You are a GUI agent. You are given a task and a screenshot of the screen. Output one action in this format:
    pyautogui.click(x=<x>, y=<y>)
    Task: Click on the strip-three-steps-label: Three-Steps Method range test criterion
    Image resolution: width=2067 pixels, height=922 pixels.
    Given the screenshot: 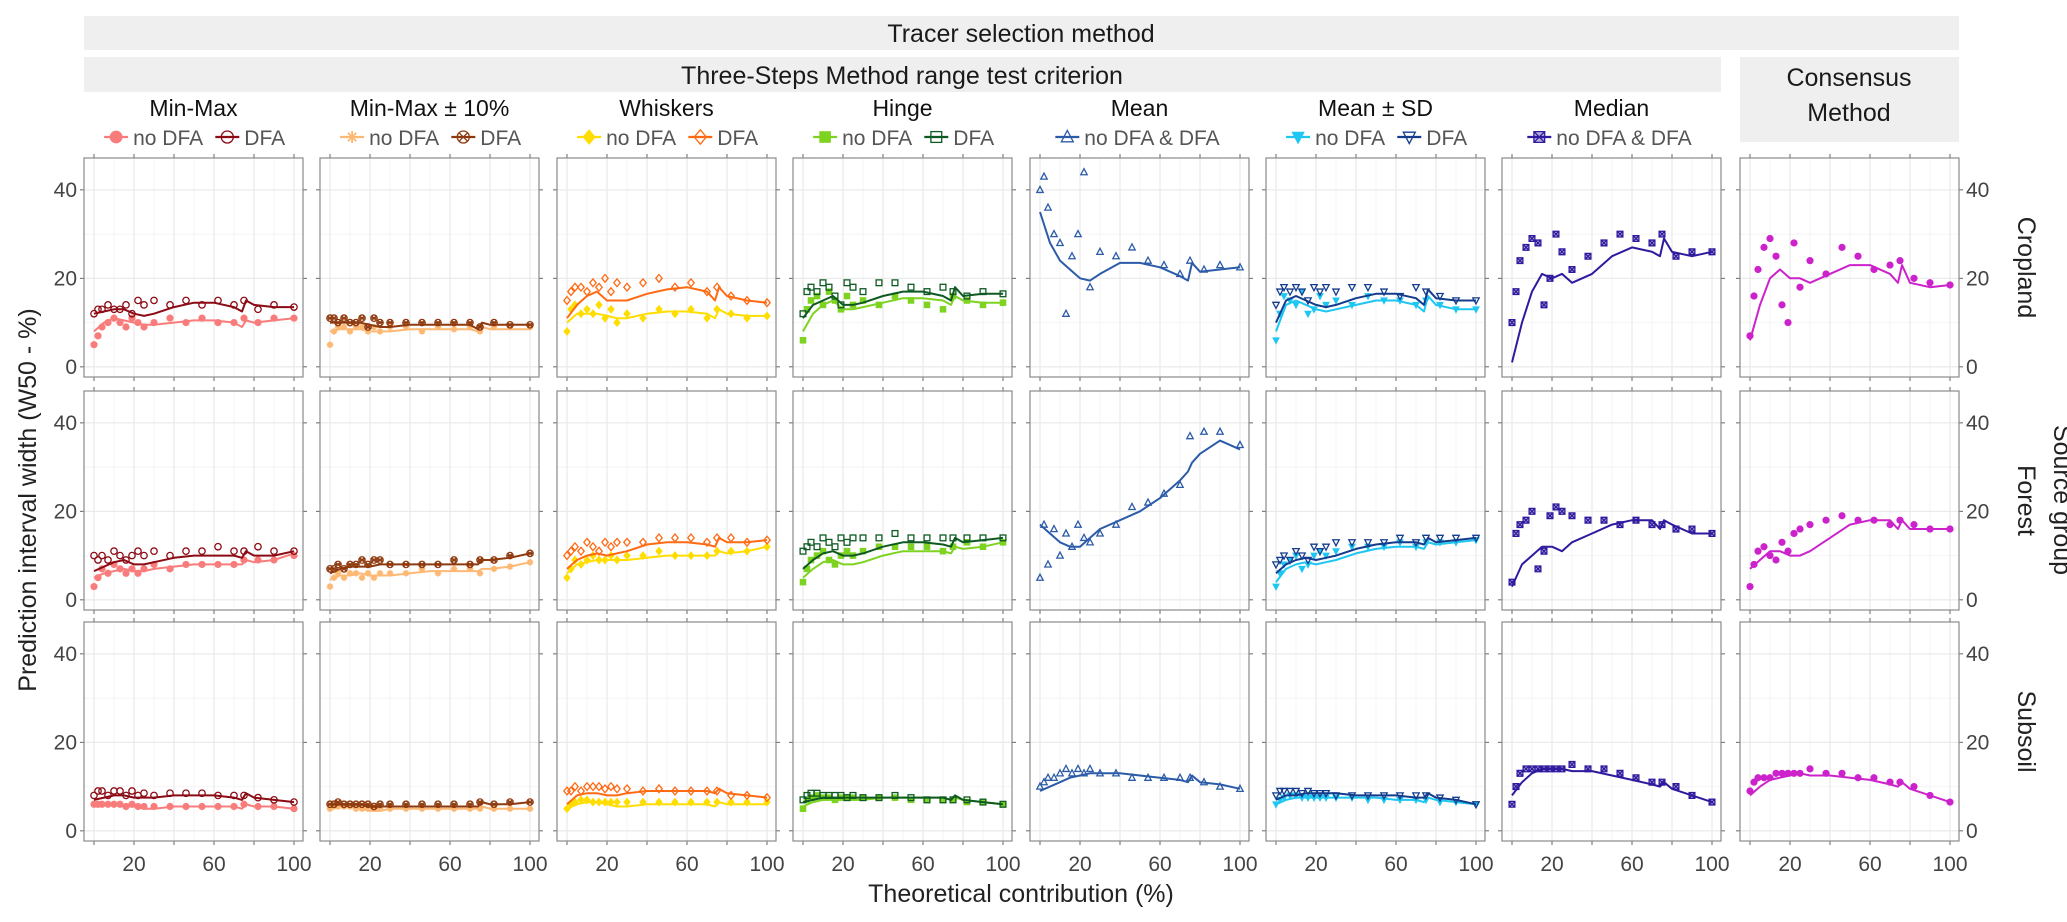 What is the action you would take?
    pyautogui.click(x=902, y=76)
    